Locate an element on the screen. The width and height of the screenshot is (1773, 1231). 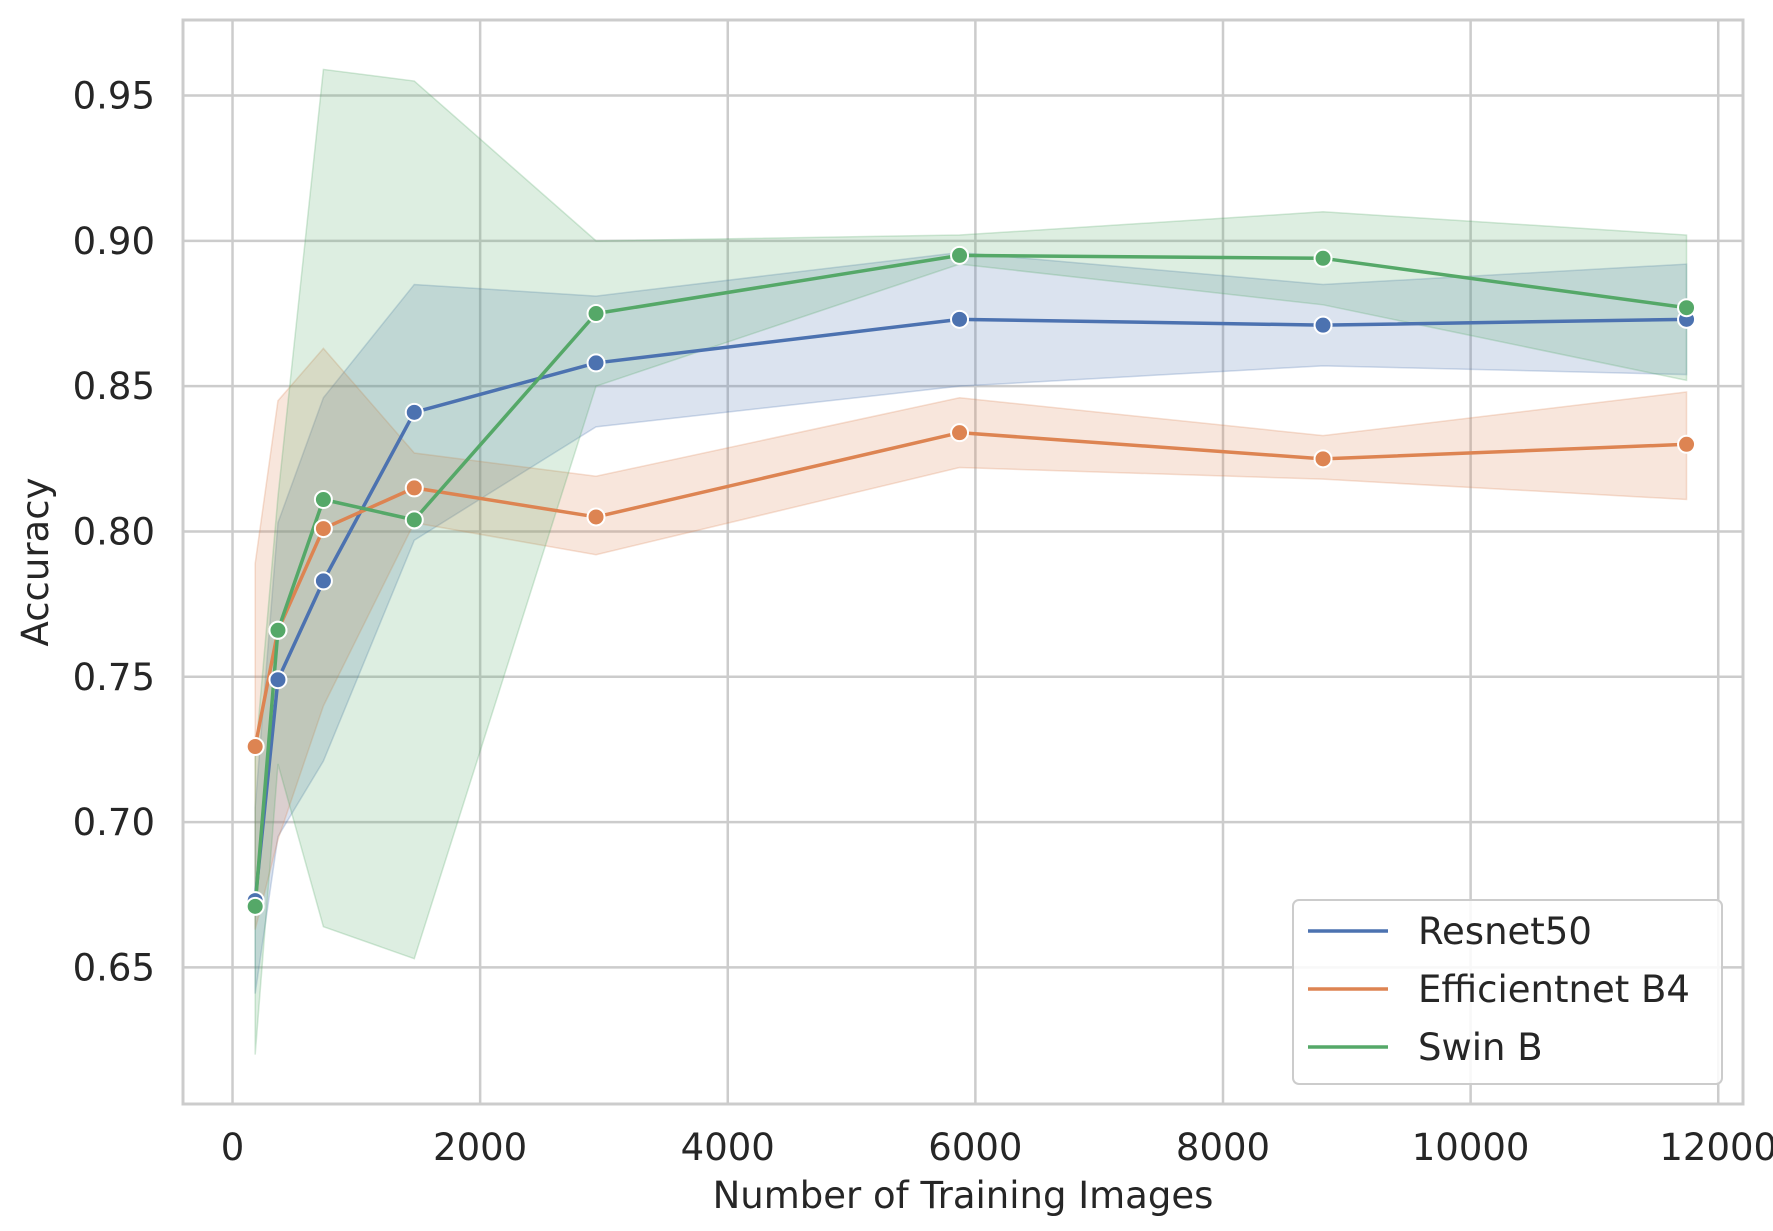
y-tick-label: 0.90 is located at coordinates (114, 241).